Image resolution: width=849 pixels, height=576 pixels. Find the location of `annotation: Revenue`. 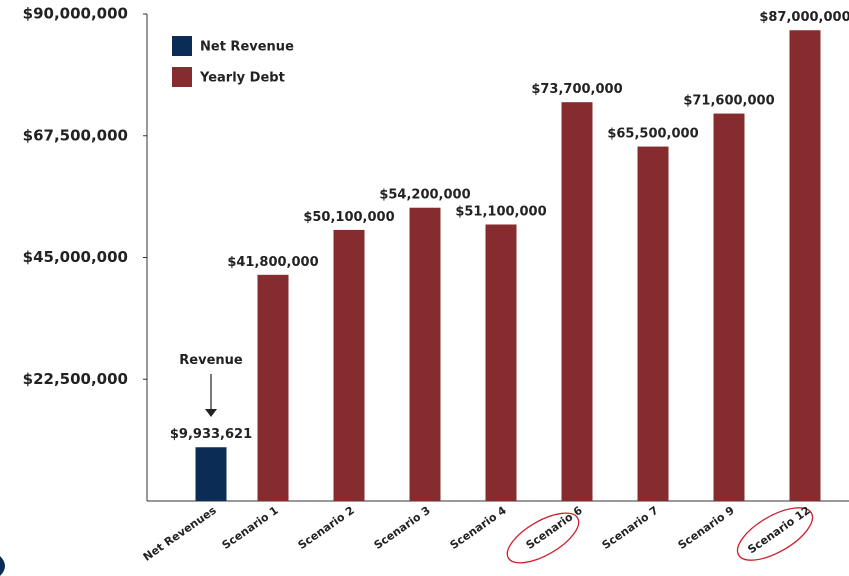

annotation: Revenue is located at coordinates (211, 360).